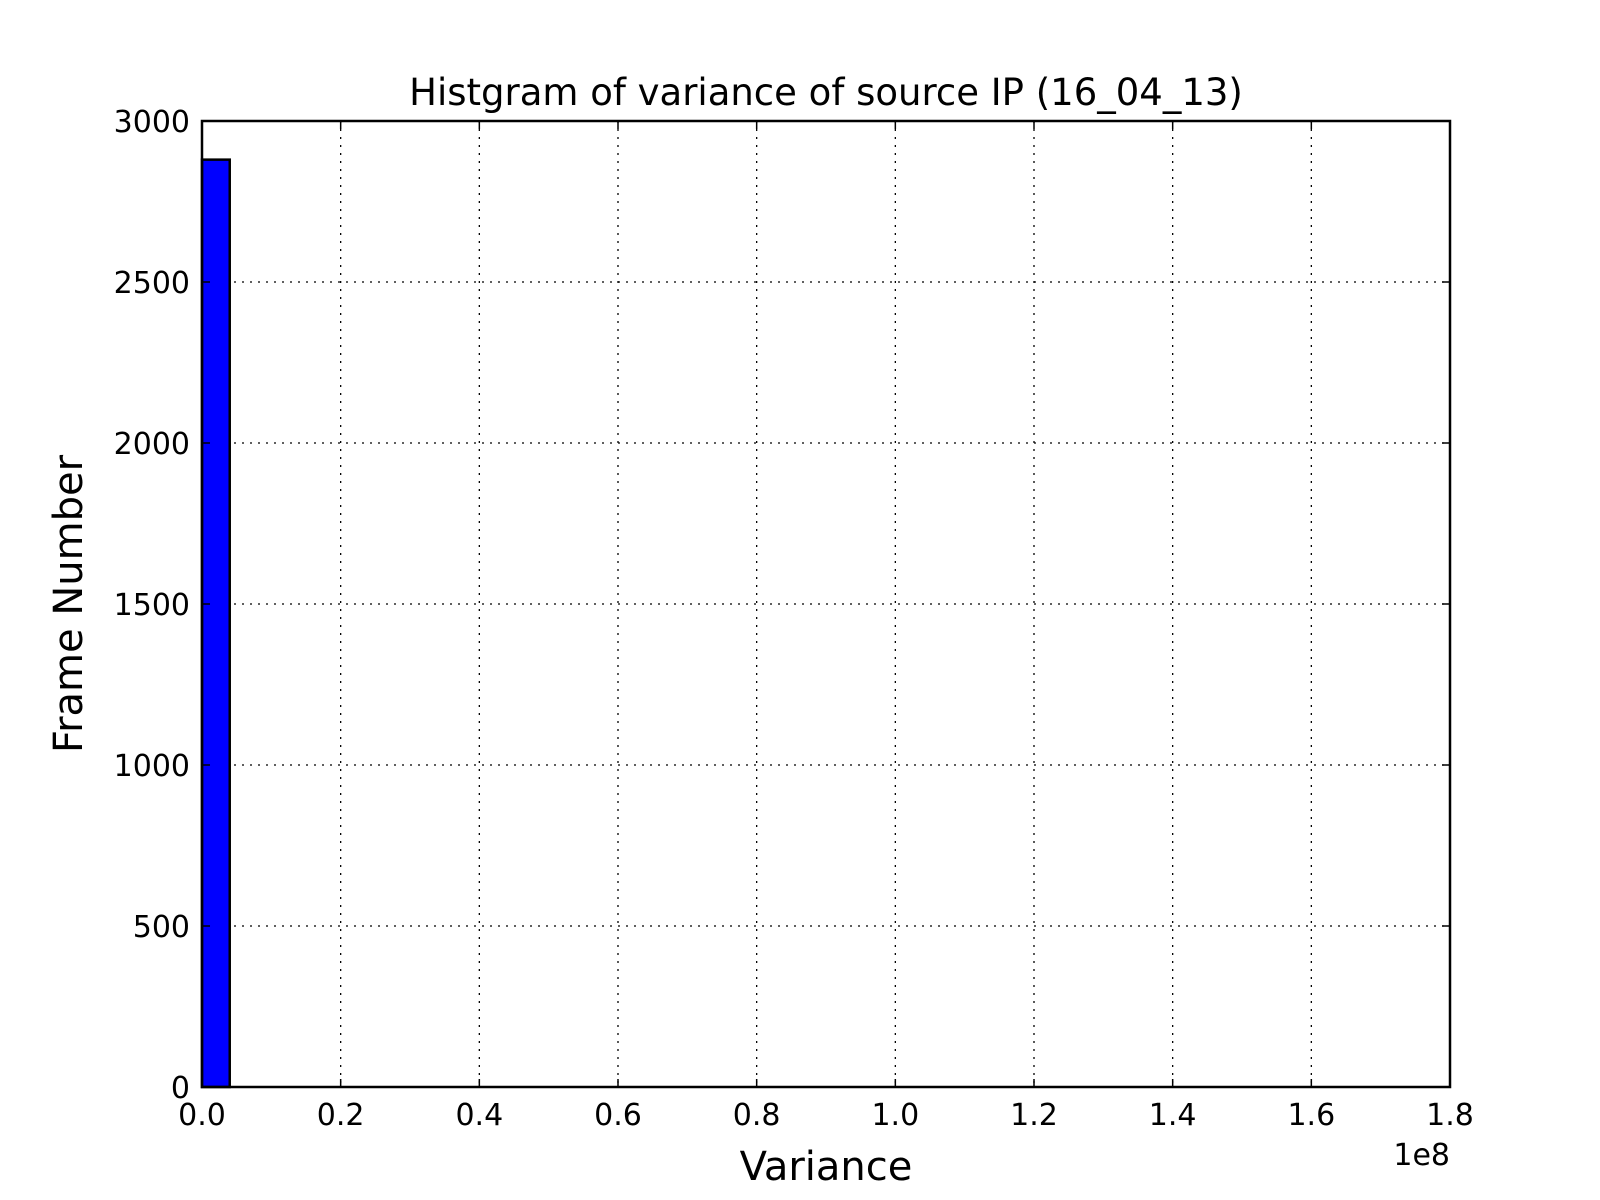 This screenshot has width=1600, height=1200. I want to click on x-tick-label: 0.8, so click(757, 1115).